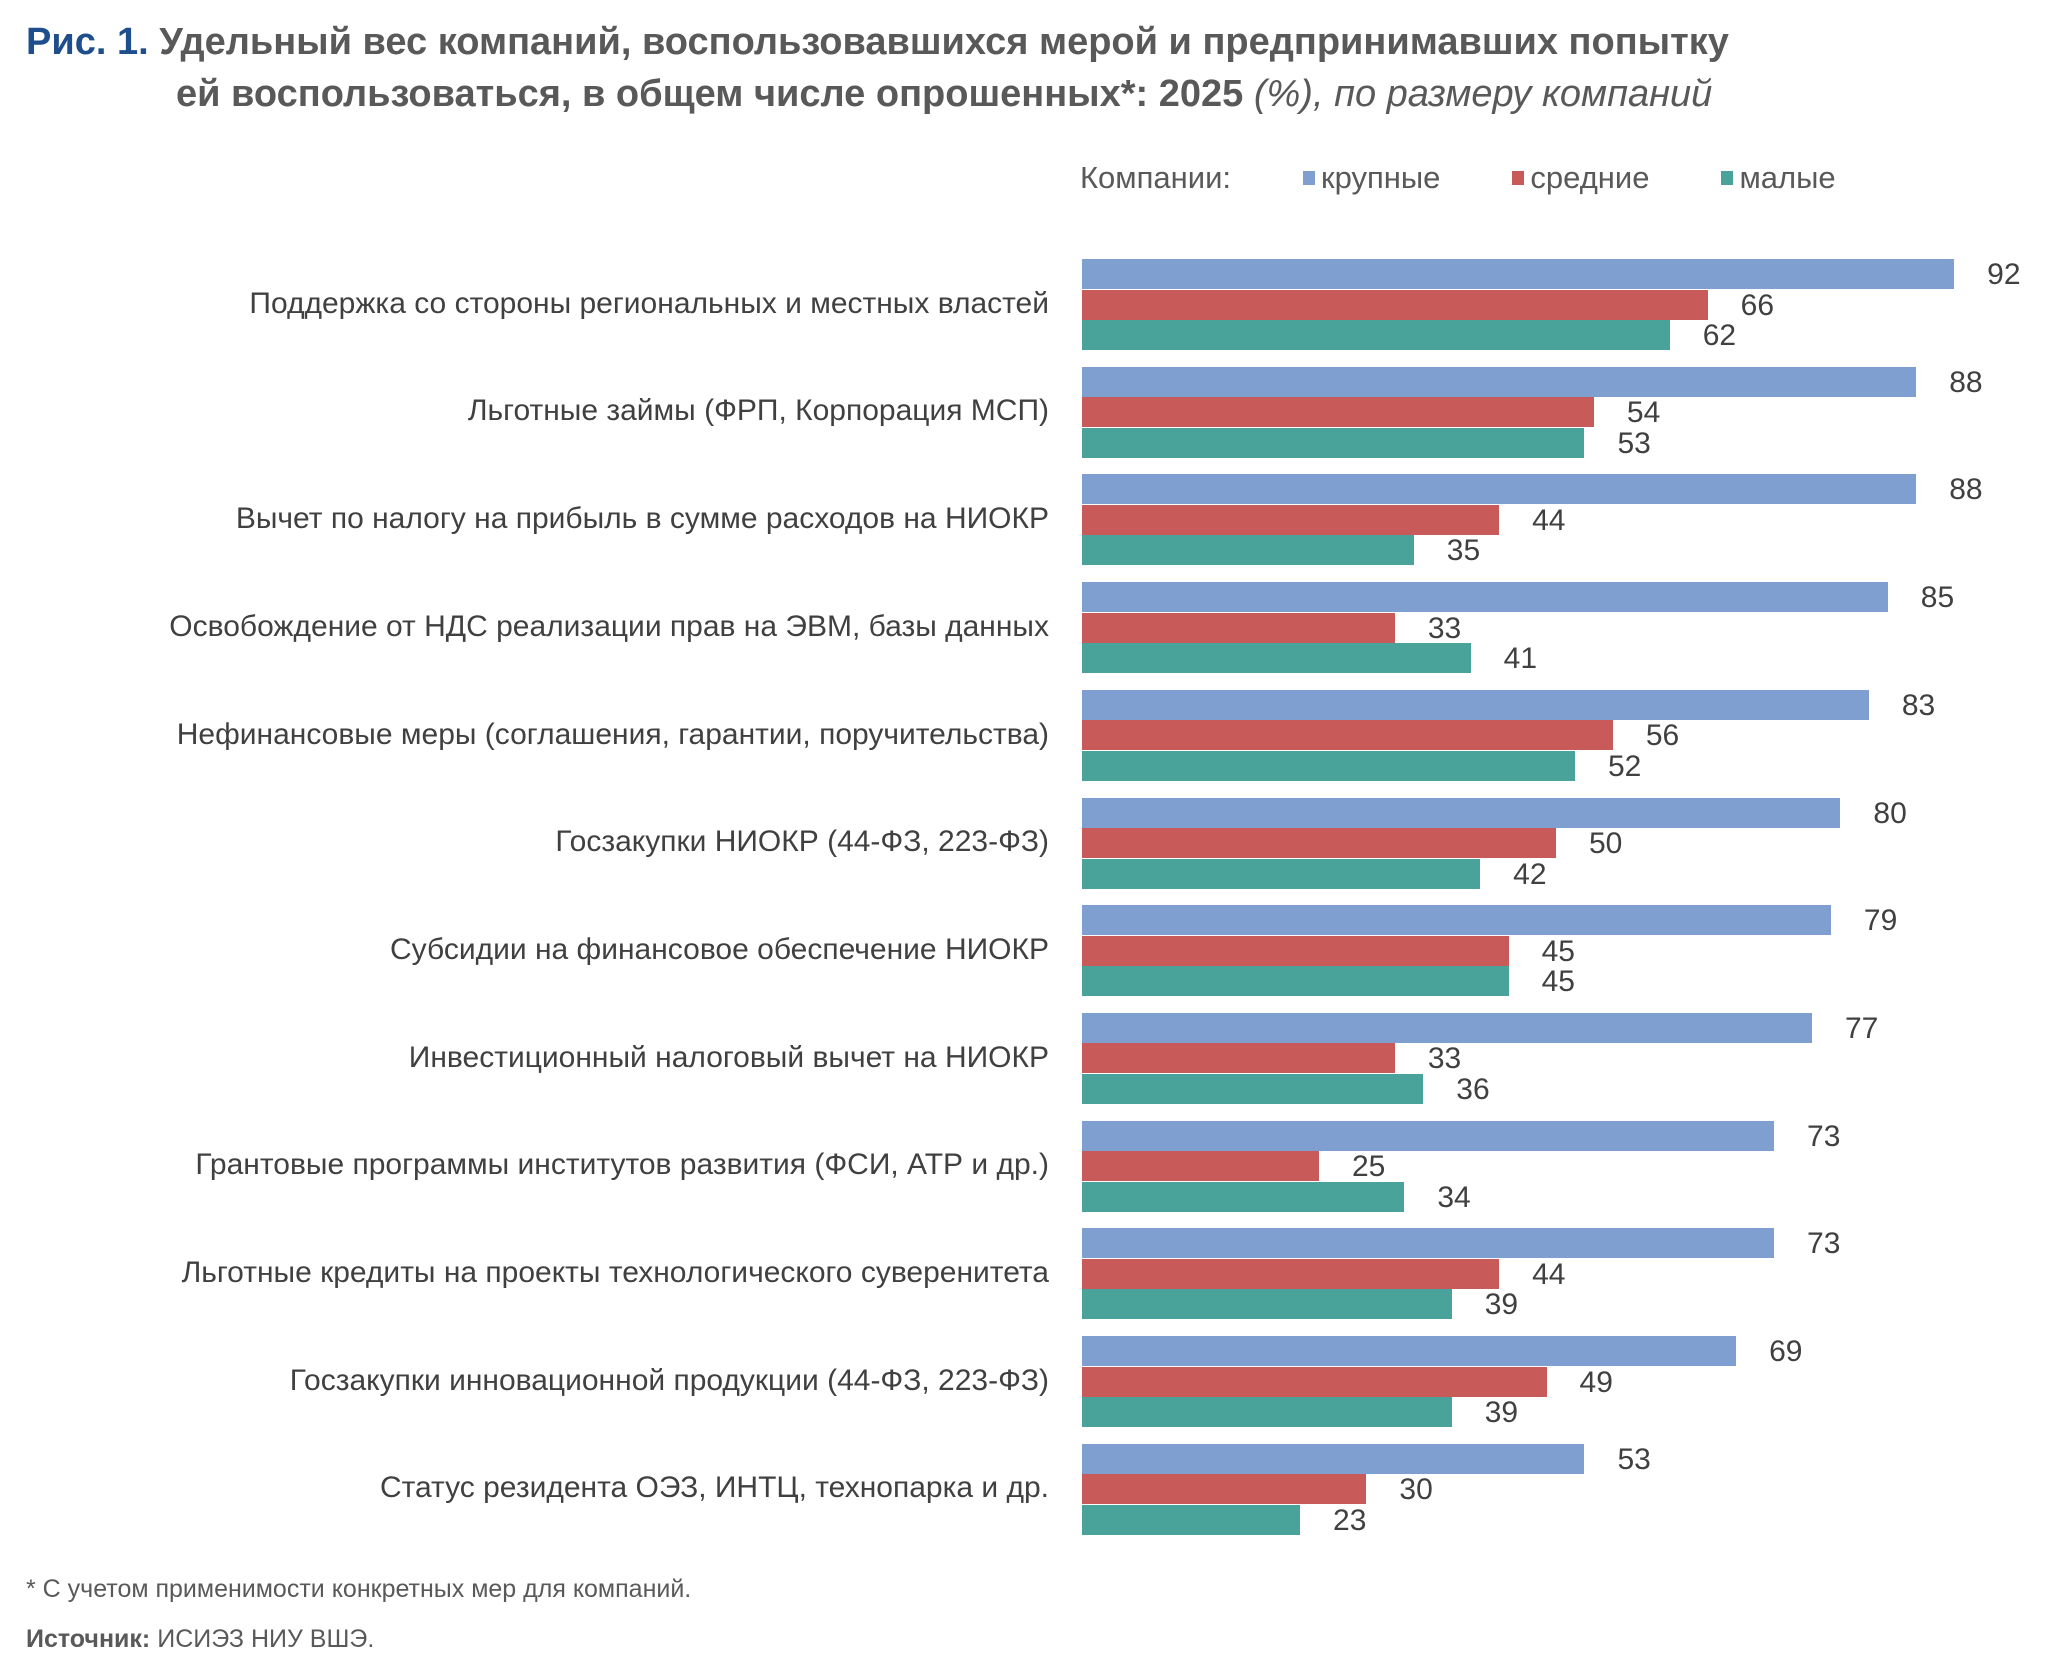  I want to click on data-label: 49, so click(1596, 1382).